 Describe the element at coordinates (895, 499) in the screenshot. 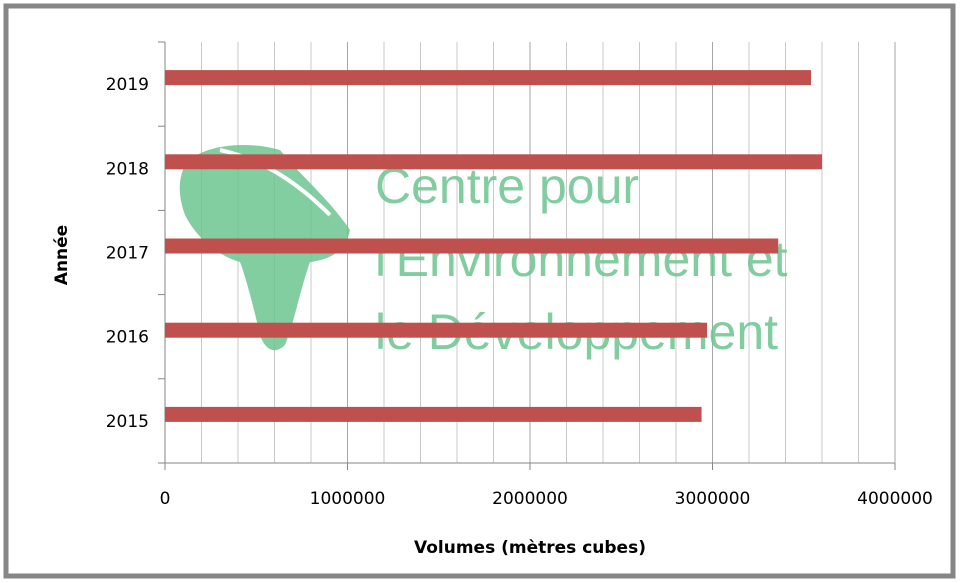

I see `x-tick-label: 4000000` at that location.